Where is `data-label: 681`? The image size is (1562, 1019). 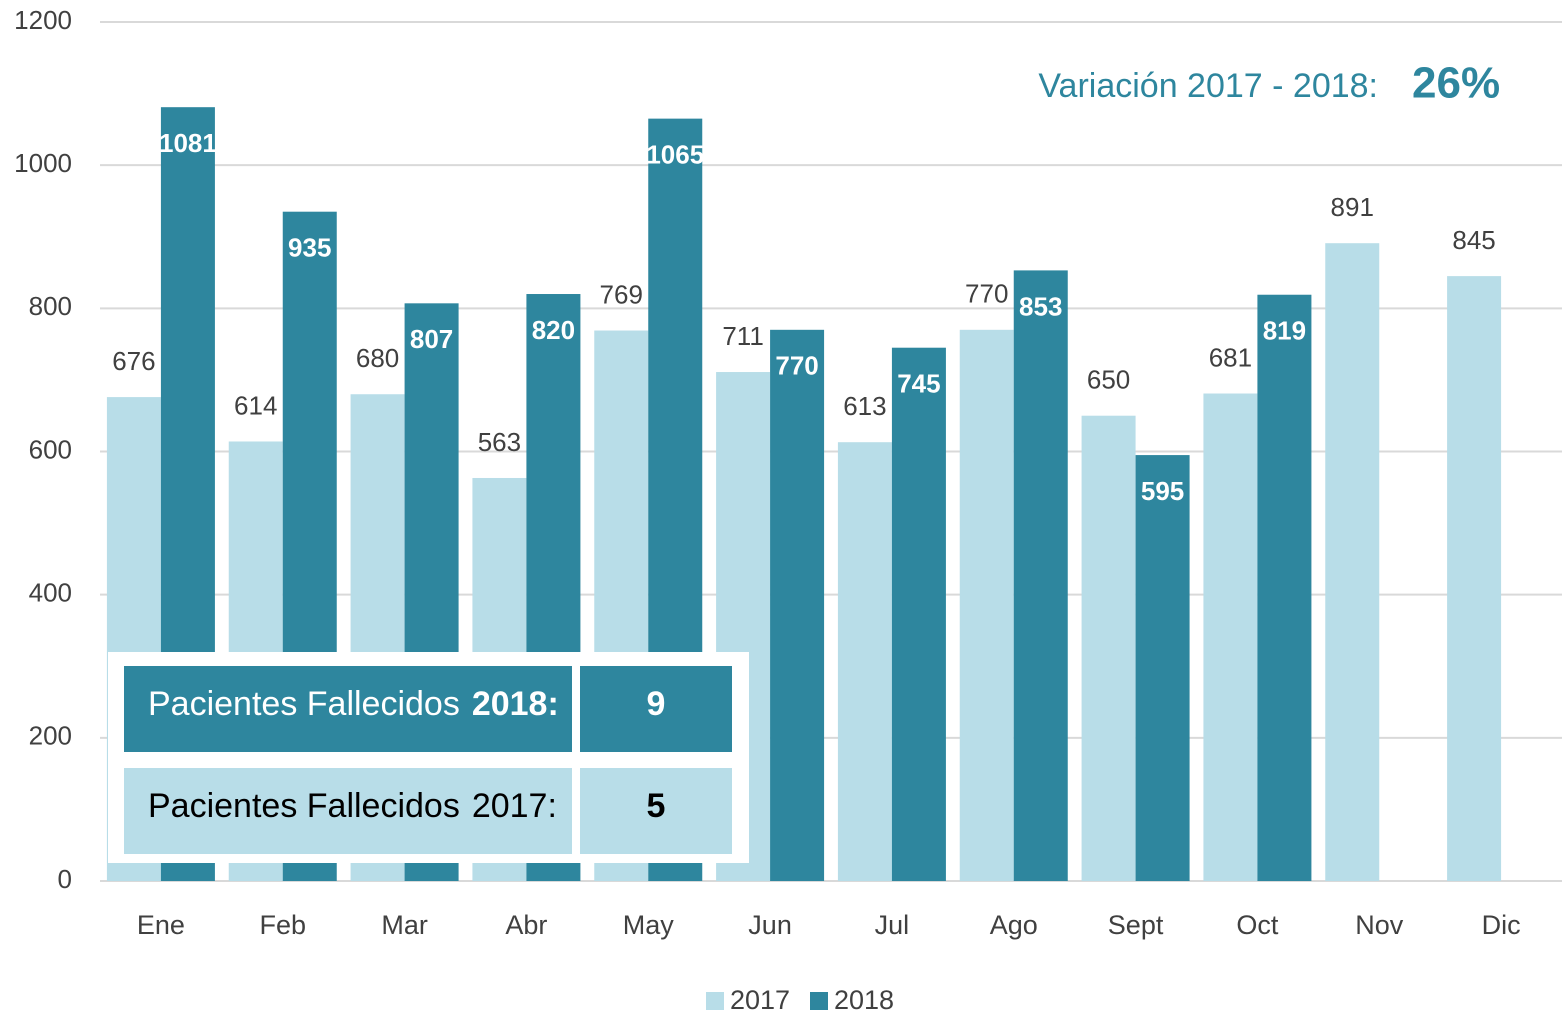
data-label: 681 is located at coordinates (1230, 357).